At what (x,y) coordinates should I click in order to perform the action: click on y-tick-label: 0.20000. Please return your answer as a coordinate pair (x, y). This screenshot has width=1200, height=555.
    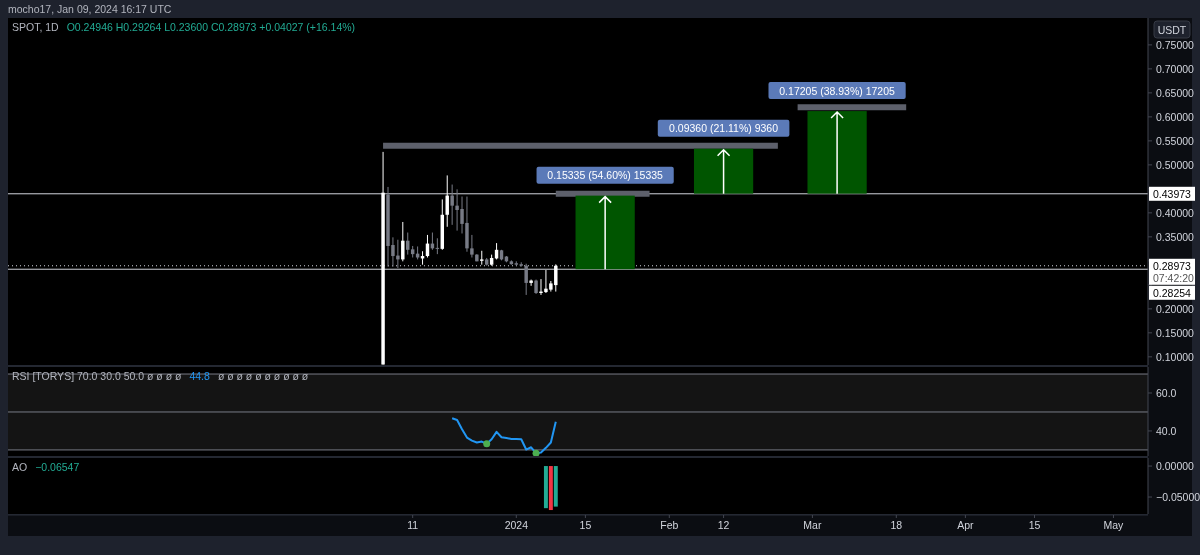
    Looking at the image, I should click on (1175, 308).